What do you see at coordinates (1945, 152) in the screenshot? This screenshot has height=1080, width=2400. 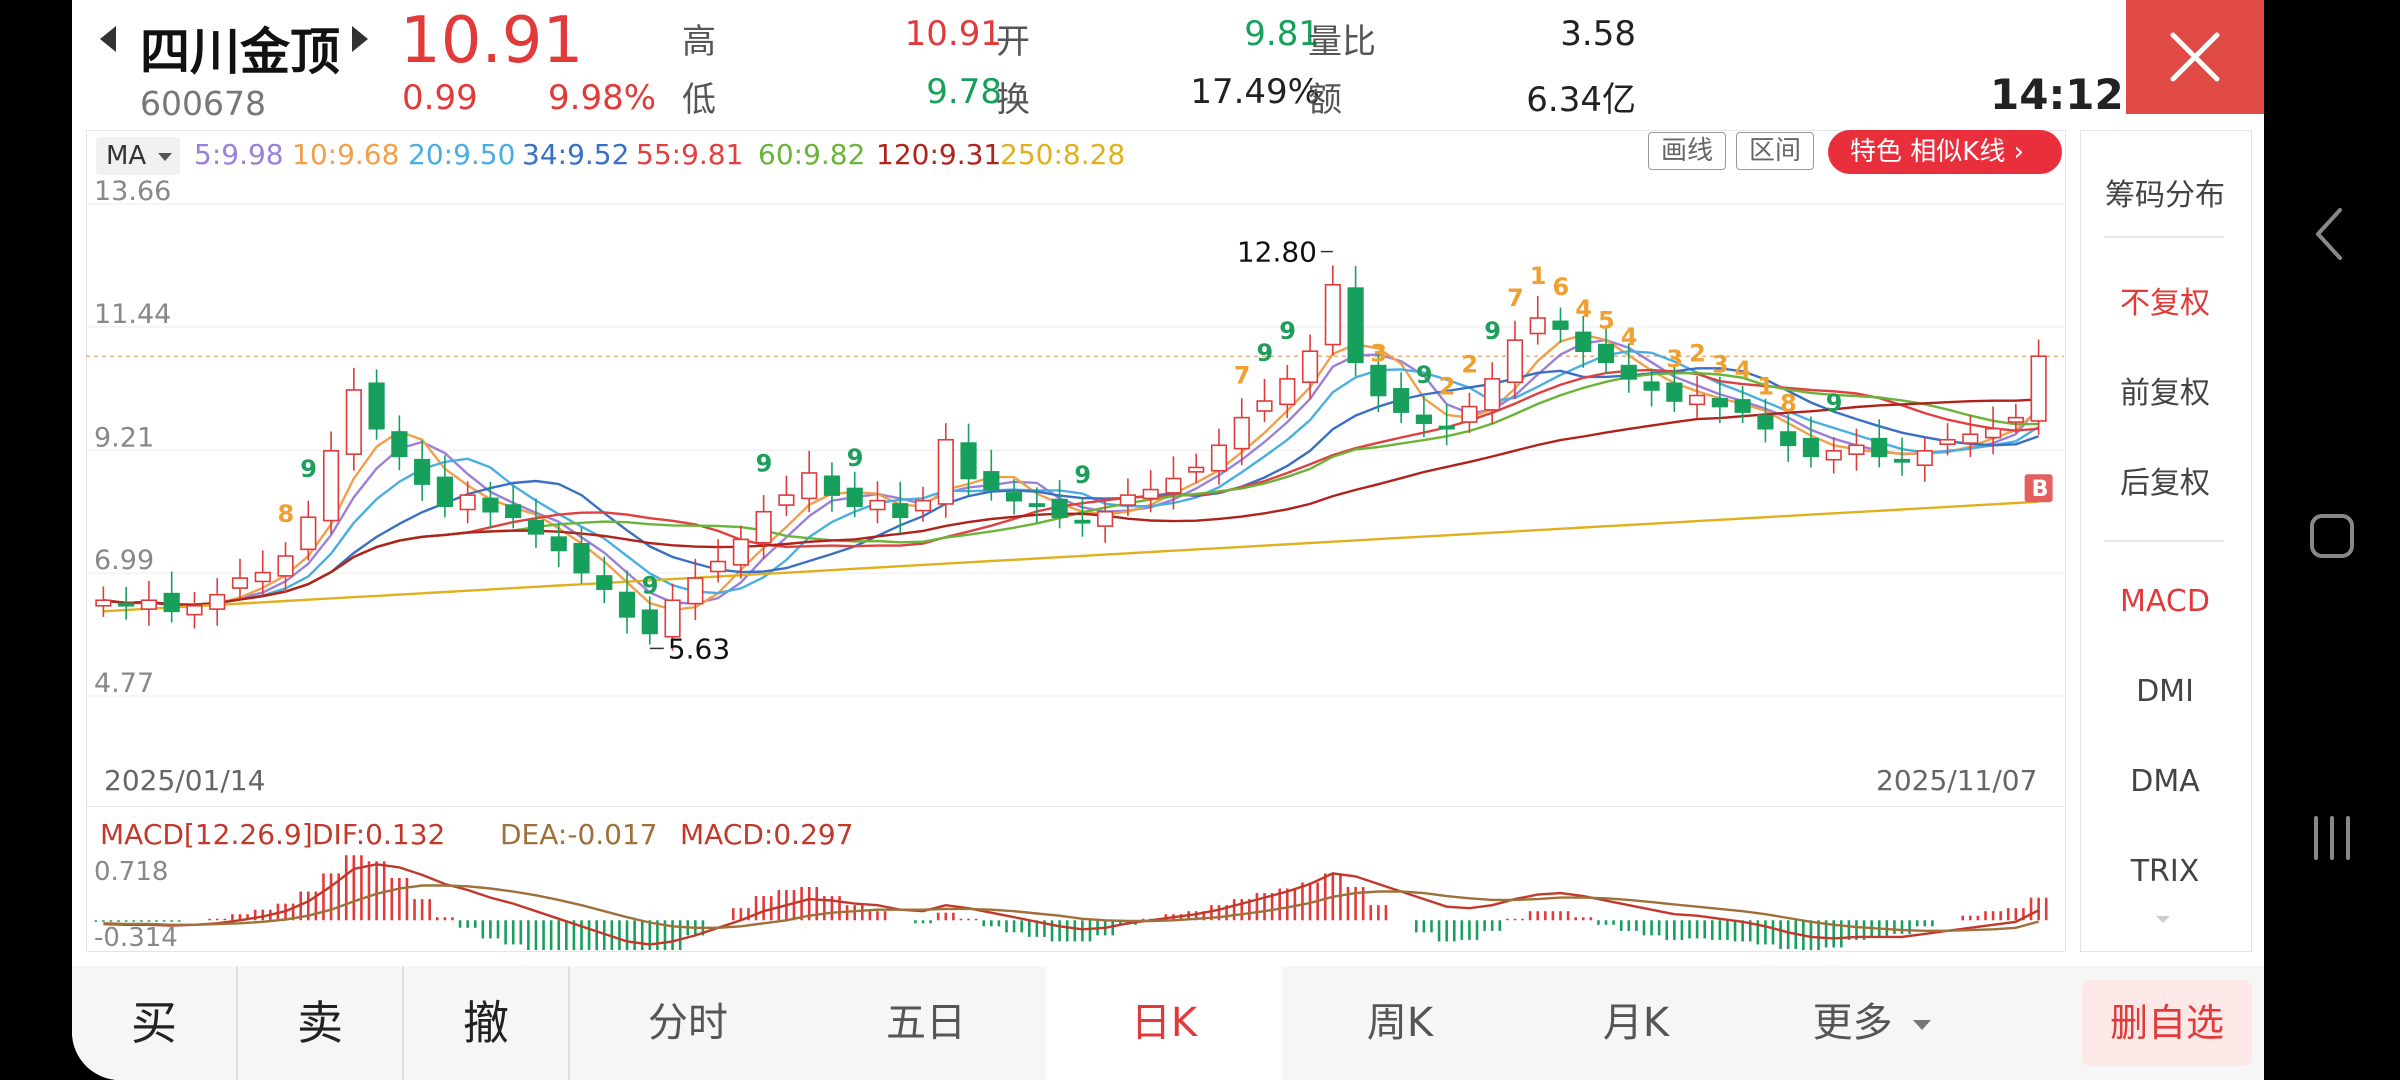 I see `similar-kline-button: 特色 相似K线 ›` at bounding box center [1945, 152].